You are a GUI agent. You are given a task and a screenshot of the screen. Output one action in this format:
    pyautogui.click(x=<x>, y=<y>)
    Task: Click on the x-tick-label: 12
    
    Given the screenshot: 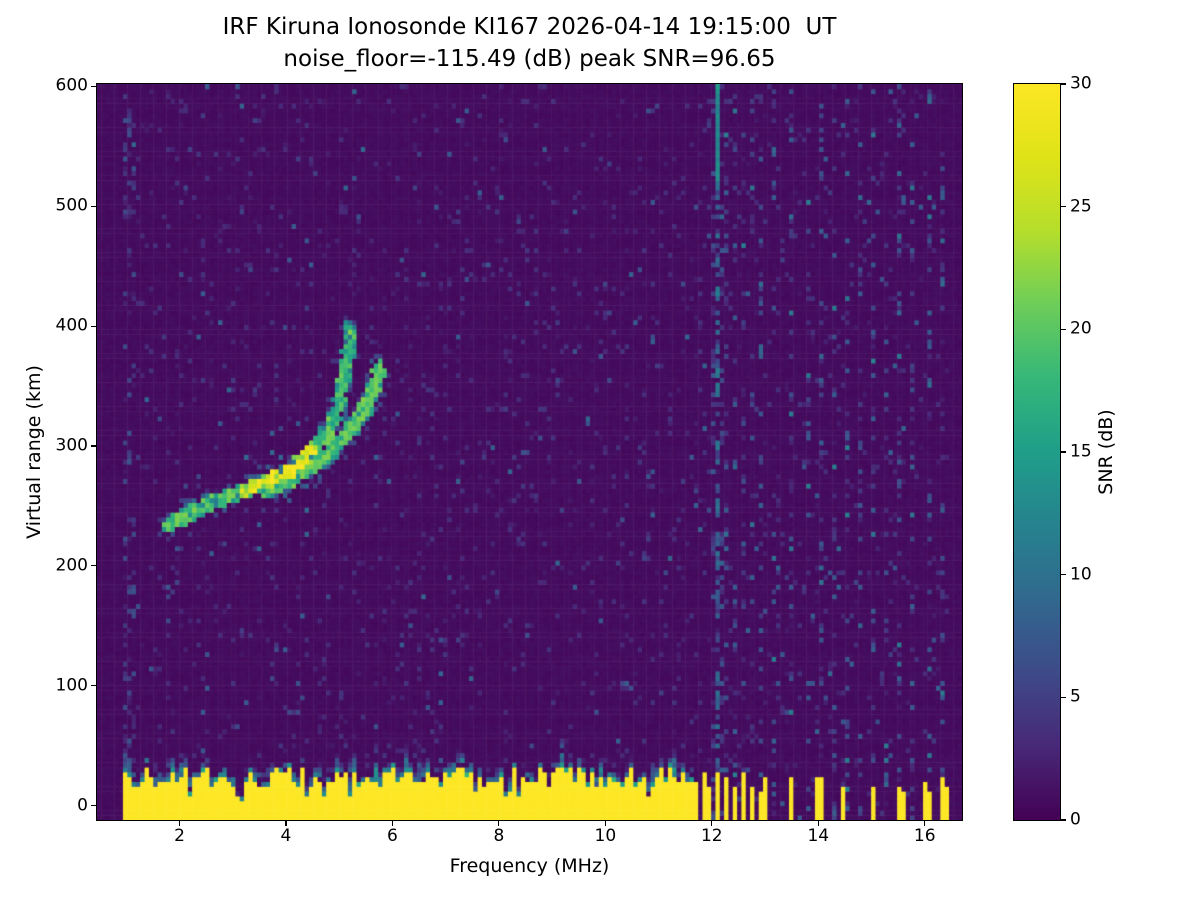 What is the action you would take?
    pyautogui.click(x=711, y=836)
    